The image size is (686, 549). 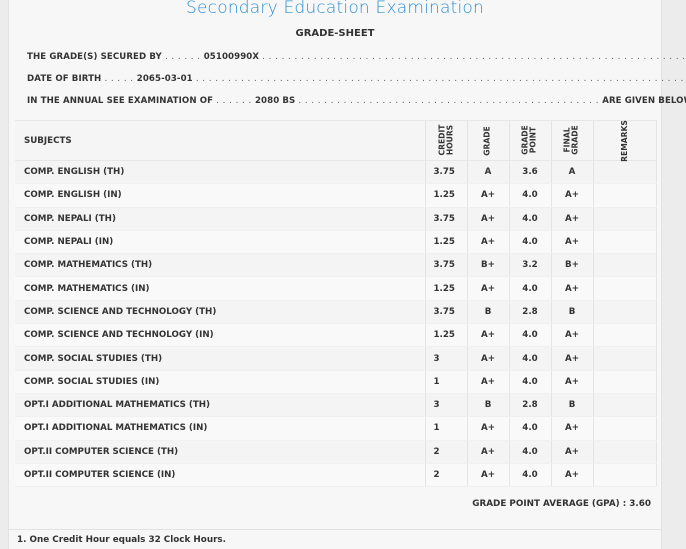 What do you see at coordinates (164, 79) in the screenshot?
I see `dob-value: 2065-03-01` at bounding box center [164, 79].